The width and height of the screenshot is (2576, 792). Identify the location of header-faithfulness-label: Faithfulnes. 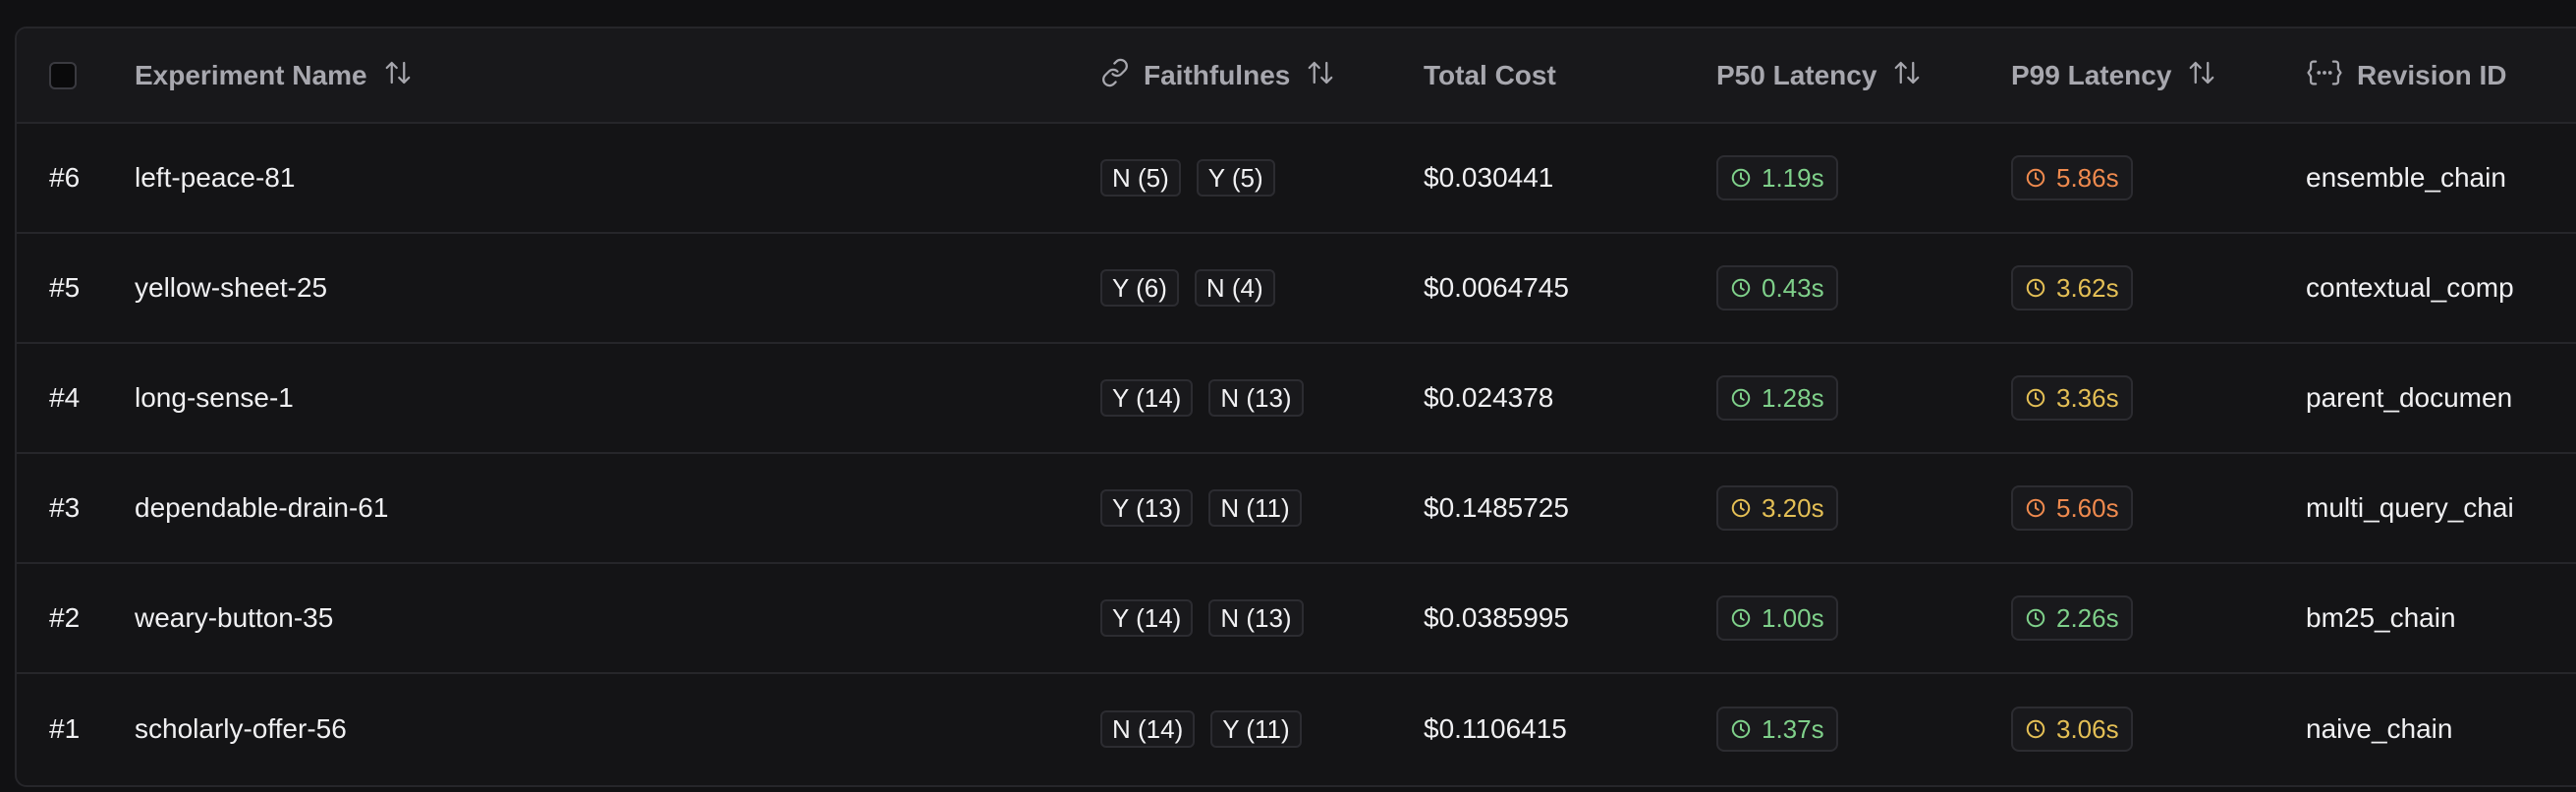
(1217, 74).